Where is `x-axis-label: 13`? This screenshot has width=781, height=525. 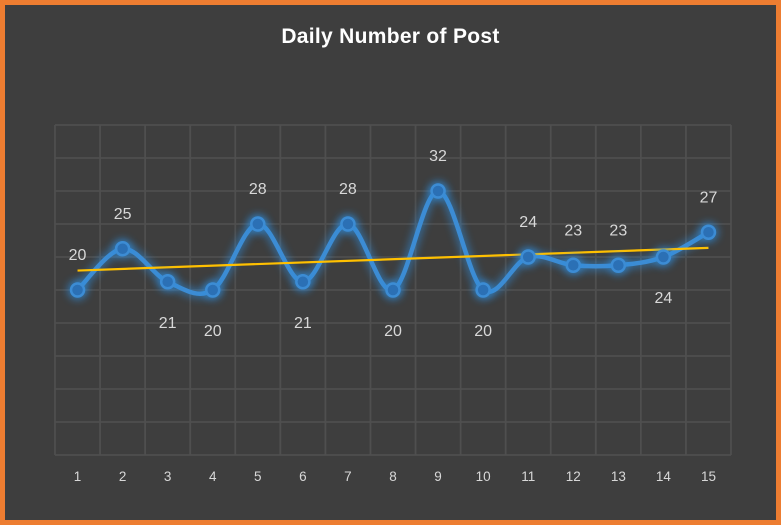 x-axis-label: 13 is located at coordinates (618, 476).